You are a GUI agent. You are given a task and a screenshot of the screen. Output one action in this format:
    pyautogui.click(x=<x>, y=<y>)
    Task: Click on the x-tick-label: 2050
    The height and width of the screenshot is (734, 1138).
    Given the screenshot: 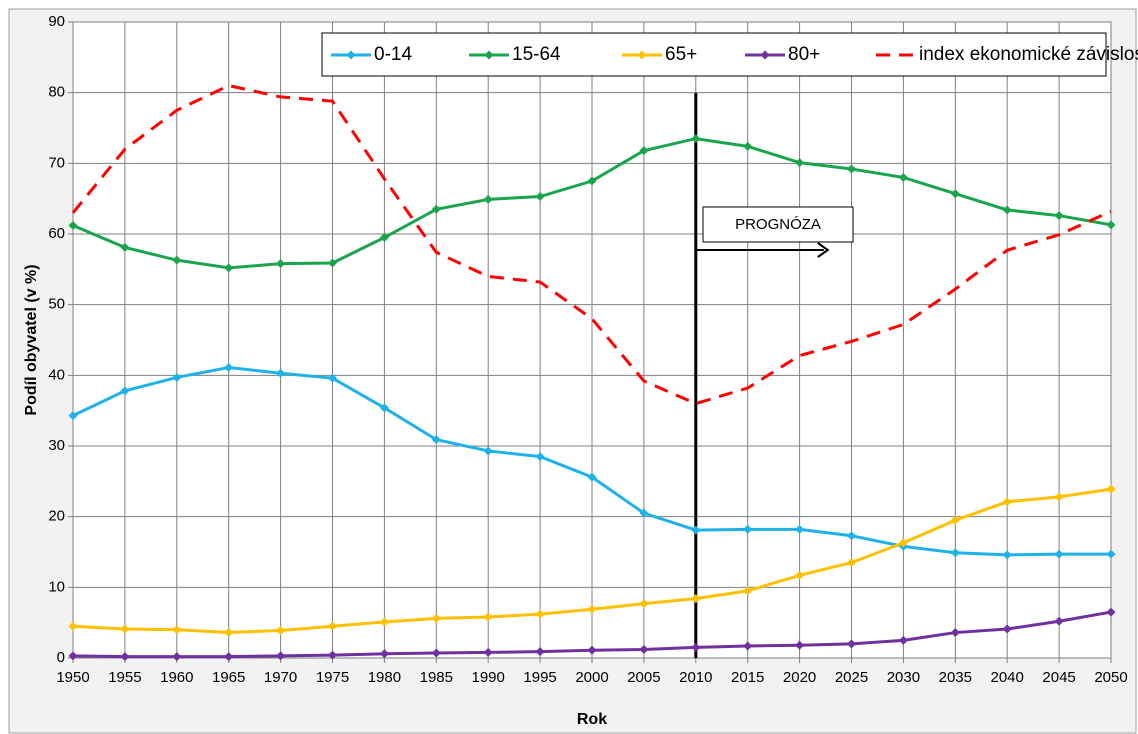 What is the action you would take?
    pyautogui.click(x=1110, y=677)
    